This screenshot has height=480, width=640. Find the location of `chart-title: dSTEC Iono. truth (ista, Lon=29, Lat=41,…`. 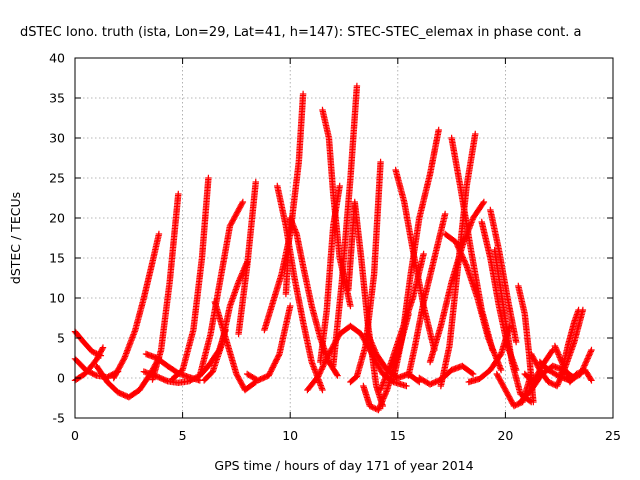

chart-title: dSTEC Iono. truth (ista, Lon=29, Lat=41,… is located at coordinates (301, 32).